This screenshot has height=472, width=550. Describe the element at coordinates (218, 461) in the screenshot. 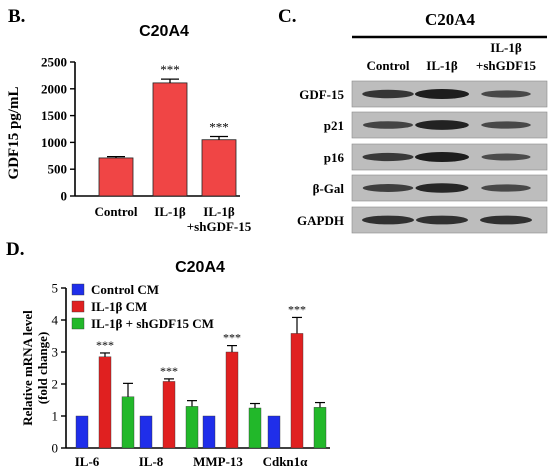

I see `x-category-label-mmp-13: MMP-13` at that location.